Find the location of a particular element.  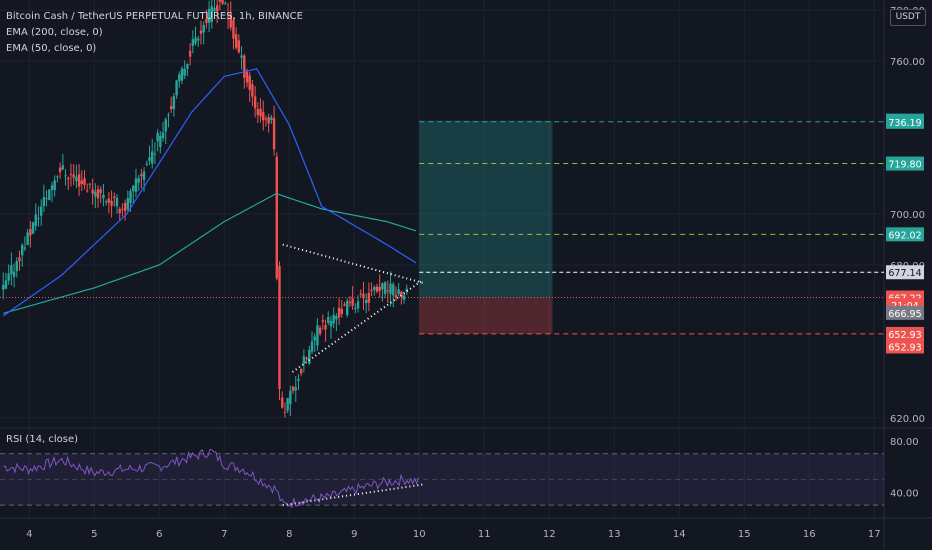

long-position-tool is located at coordinates (486, 227).